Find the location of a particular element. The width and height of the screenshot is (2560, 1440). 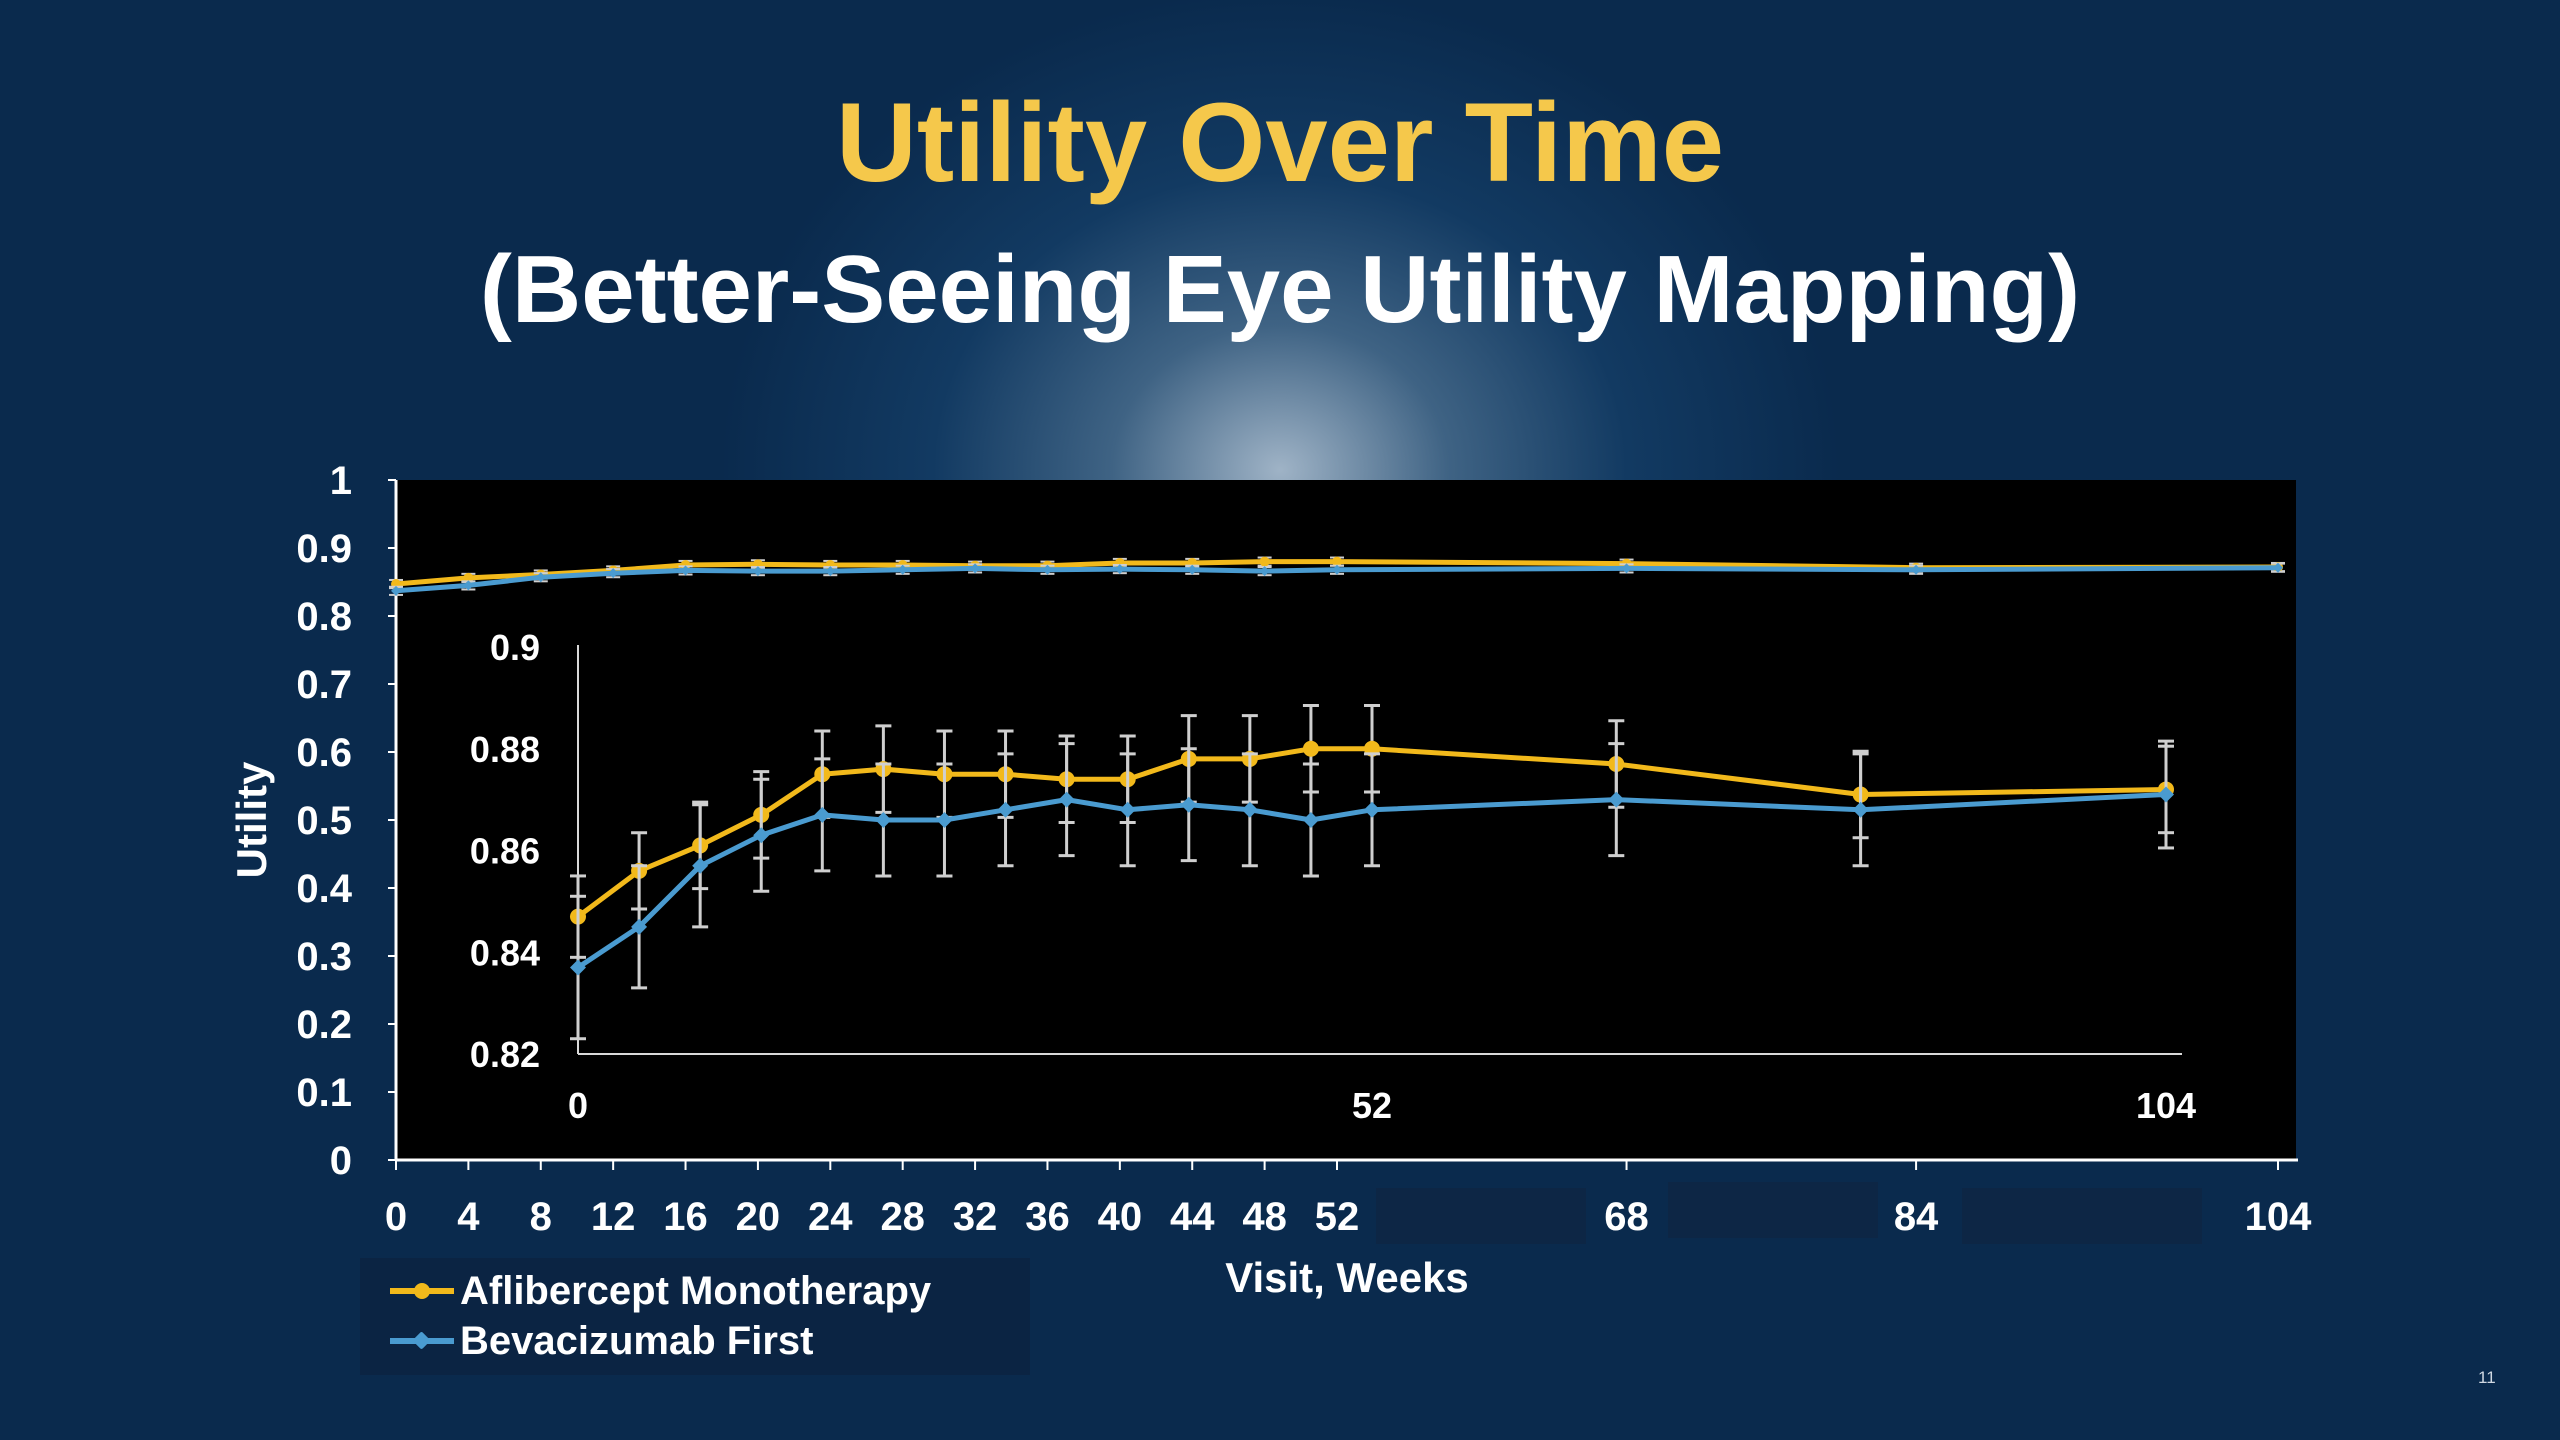

legend-item-aflibercept: Aflibercept Monotherapy is located at coordinates (660, 1291).